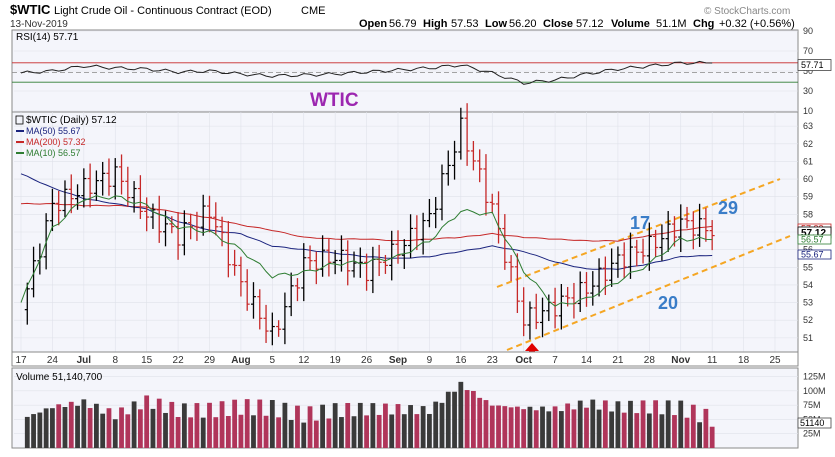 Image resolution: width=835 pixels, height=457 pixels. What do you see at coordinates (558, 24) in the screenshot?
I see `close-label: Close` at bounding box center [558, 24].